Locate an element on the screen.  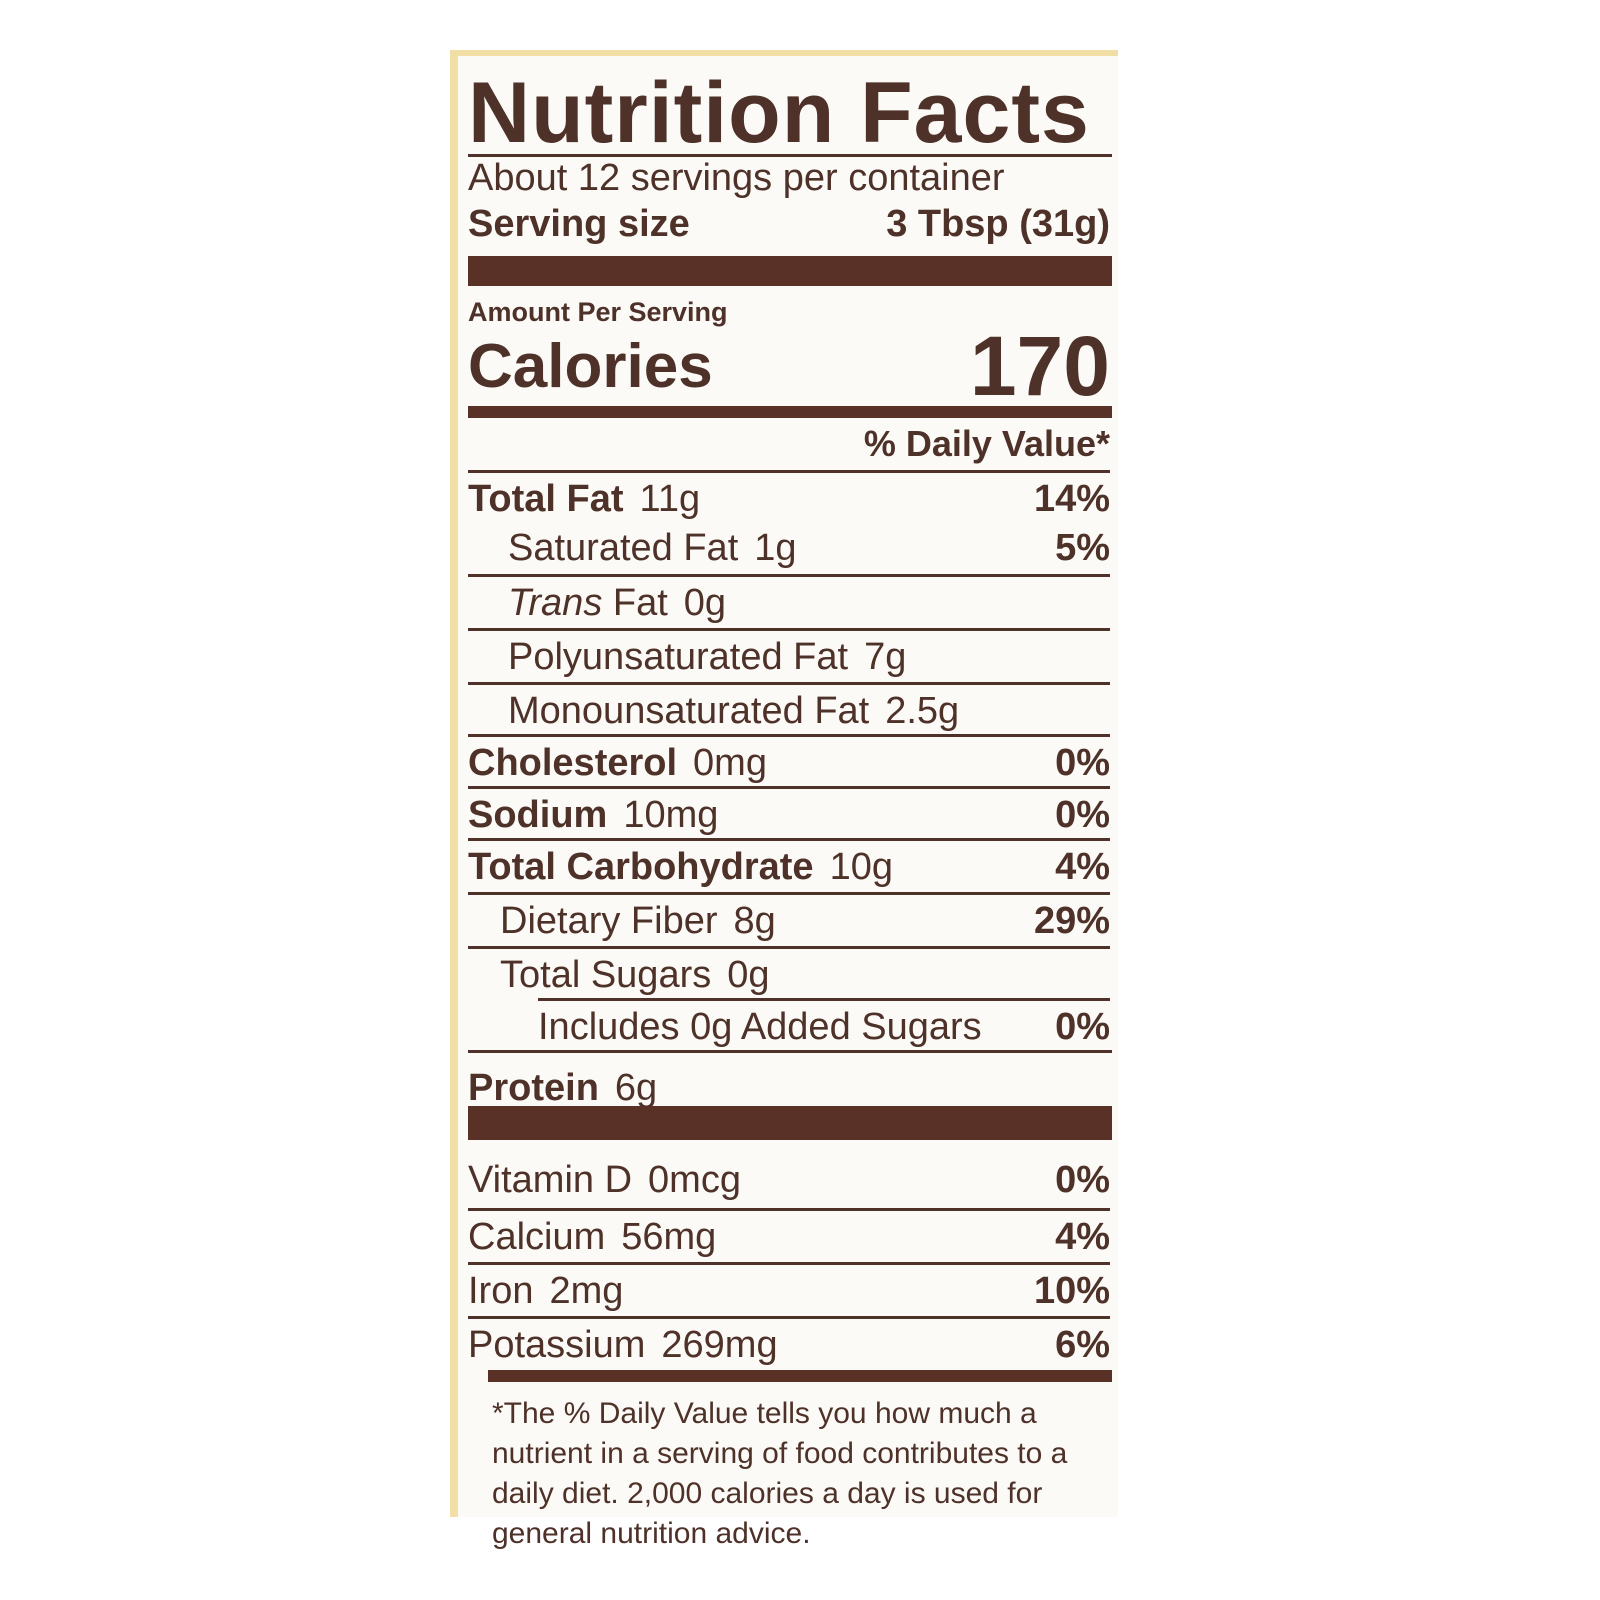
calories-row: Calories 170 is located at coordinates (789, 366).